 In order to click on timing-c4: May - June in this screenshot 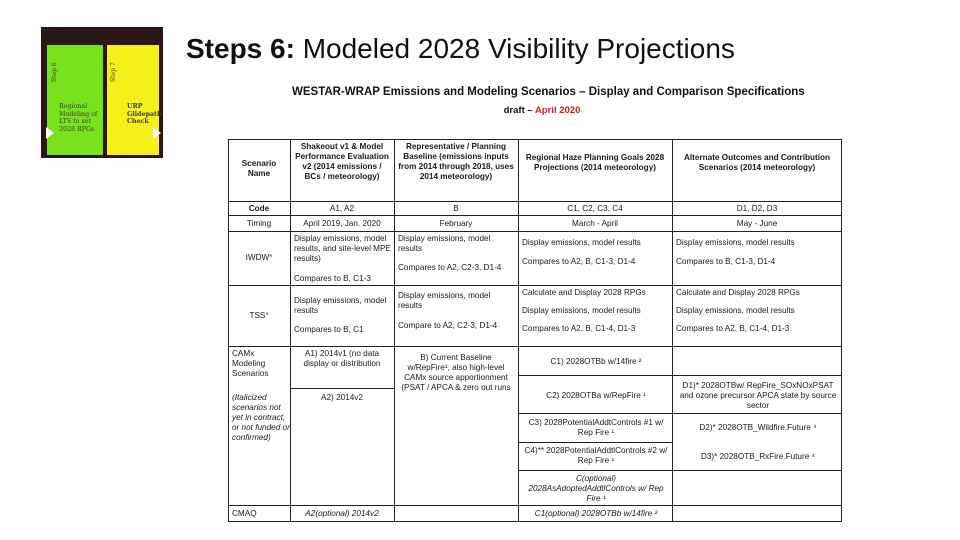, I will do `click(757, 223)`.